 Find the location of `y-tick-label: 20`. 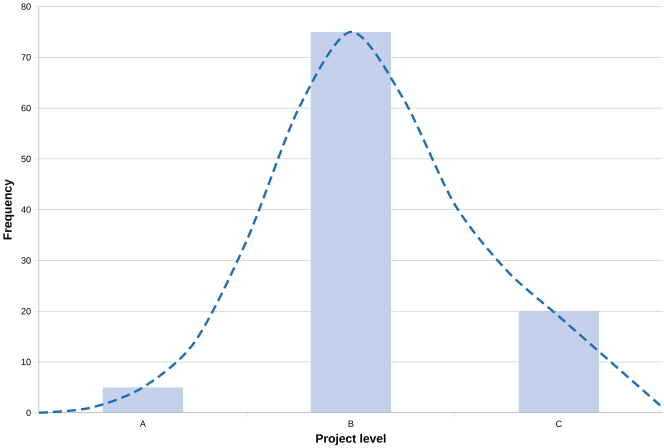

y-tick-label: 20 is located at coordinates (26, 311).